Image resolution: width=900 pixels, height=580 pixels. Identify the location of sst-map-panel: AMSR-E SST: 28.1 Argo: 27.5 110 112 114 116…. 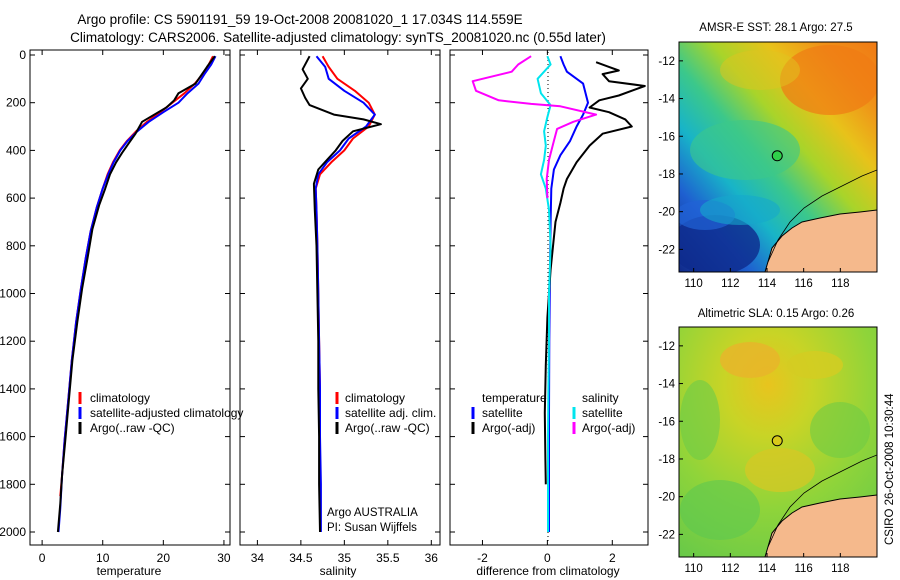
(768, 156).